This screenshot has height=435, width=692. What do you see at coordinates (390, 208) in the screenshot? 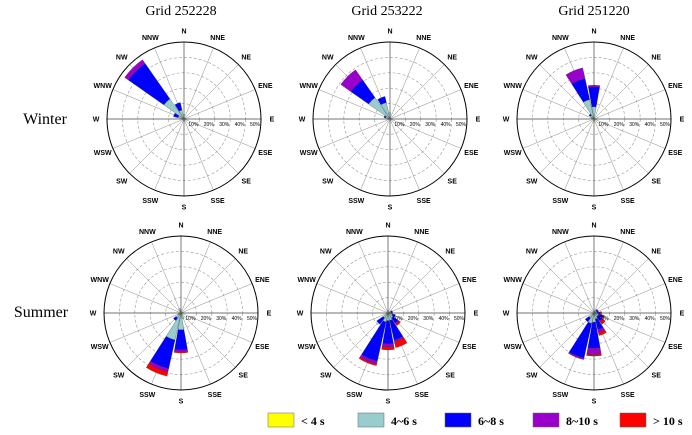
I see `direction-label-s: S` at bounding box center [390, 208].